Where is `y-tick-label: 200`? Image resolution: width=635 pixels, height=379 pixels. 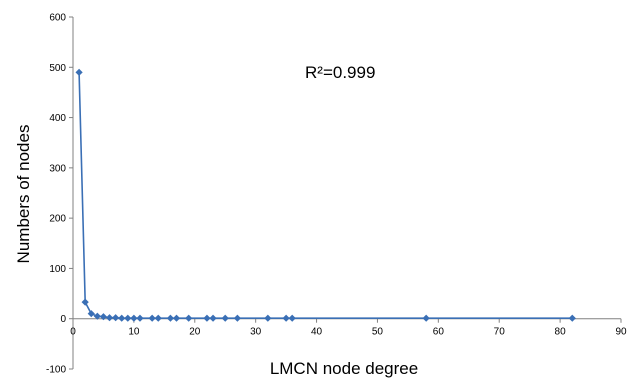 y-tick-label: 200 is located at coordinates (57, 219).